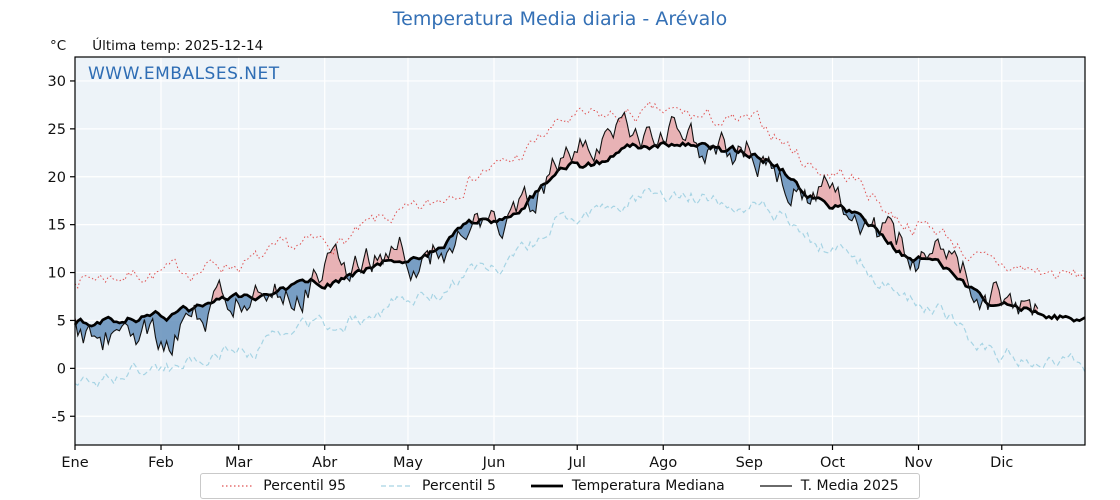  What do you see at coordinates (59, 417) in the screenshot?
I see `y-tick-label: -5` at bounding box center [59, 417].